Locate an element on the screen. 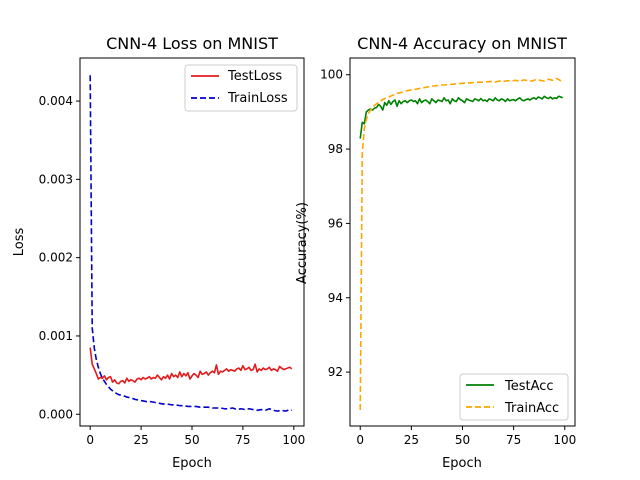 This screenshot has width=640, height=480. loss-y-tick-label: 0.003 is located at coordinates (56, 179).